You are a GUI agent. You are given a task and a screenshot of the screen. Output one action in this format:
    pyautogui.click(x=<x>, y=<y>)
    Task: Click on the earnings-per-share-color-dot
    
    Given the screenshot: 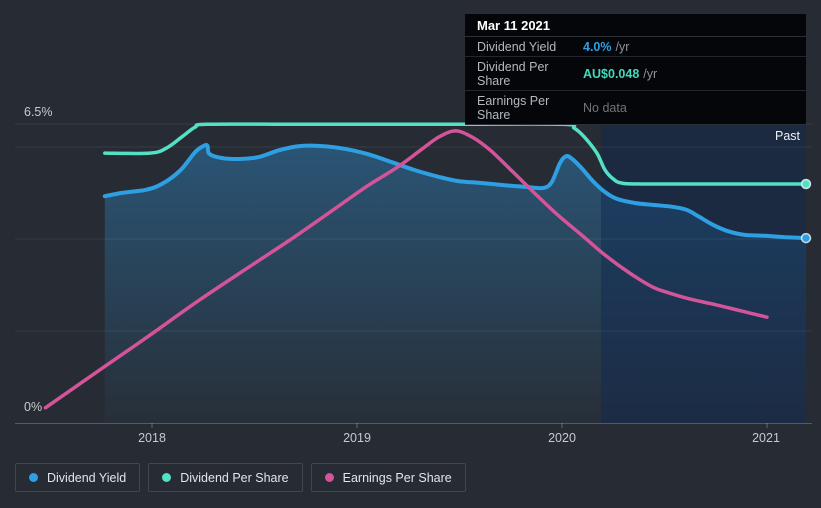 What is the action you would take?
    pyautogui.click(x=329, y=477)
    